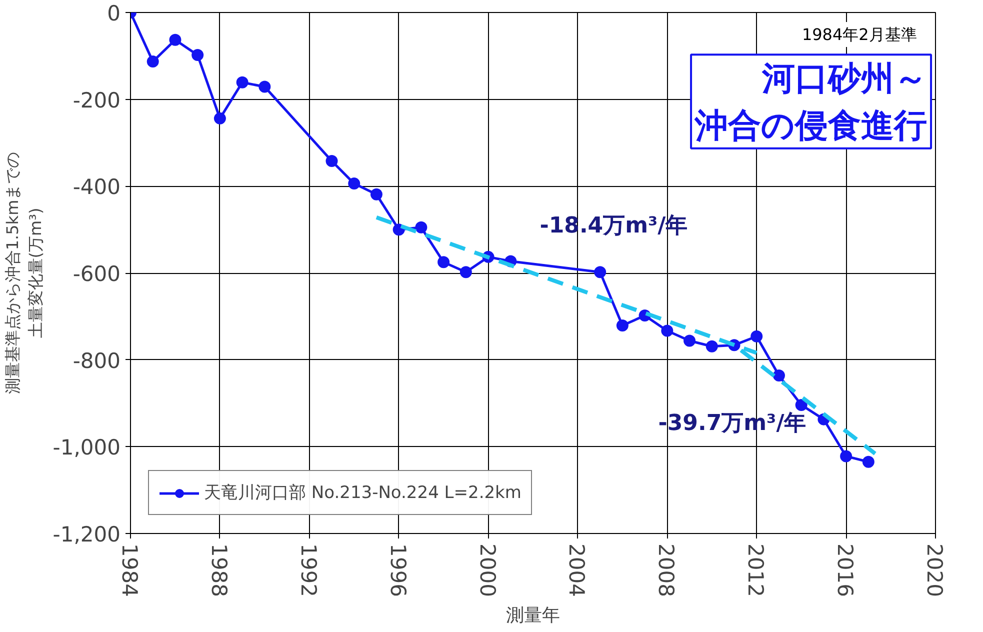 The height and width of the screenshot is (632, 983). I want to click on x-tick-label: 2016, so click(845, 570).